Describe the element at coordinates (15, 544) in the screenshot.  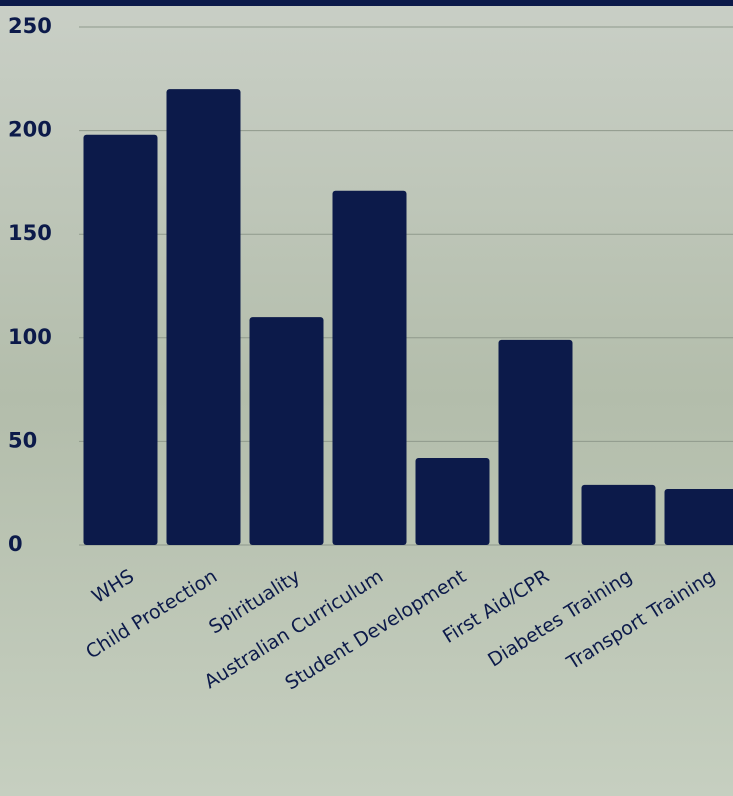
I see `y-tick-label: 0` at that location.